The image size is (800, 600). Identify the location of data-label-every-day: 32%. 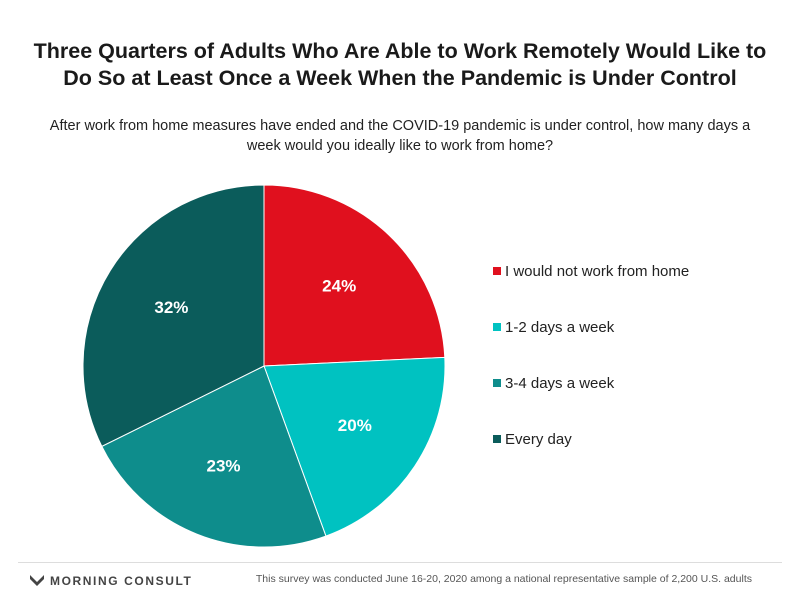
(171, 307).